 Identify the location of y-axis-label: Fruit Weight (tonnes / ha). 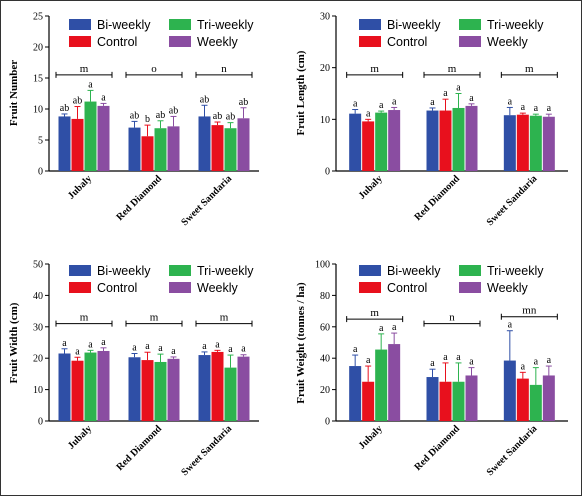
(301, 343).